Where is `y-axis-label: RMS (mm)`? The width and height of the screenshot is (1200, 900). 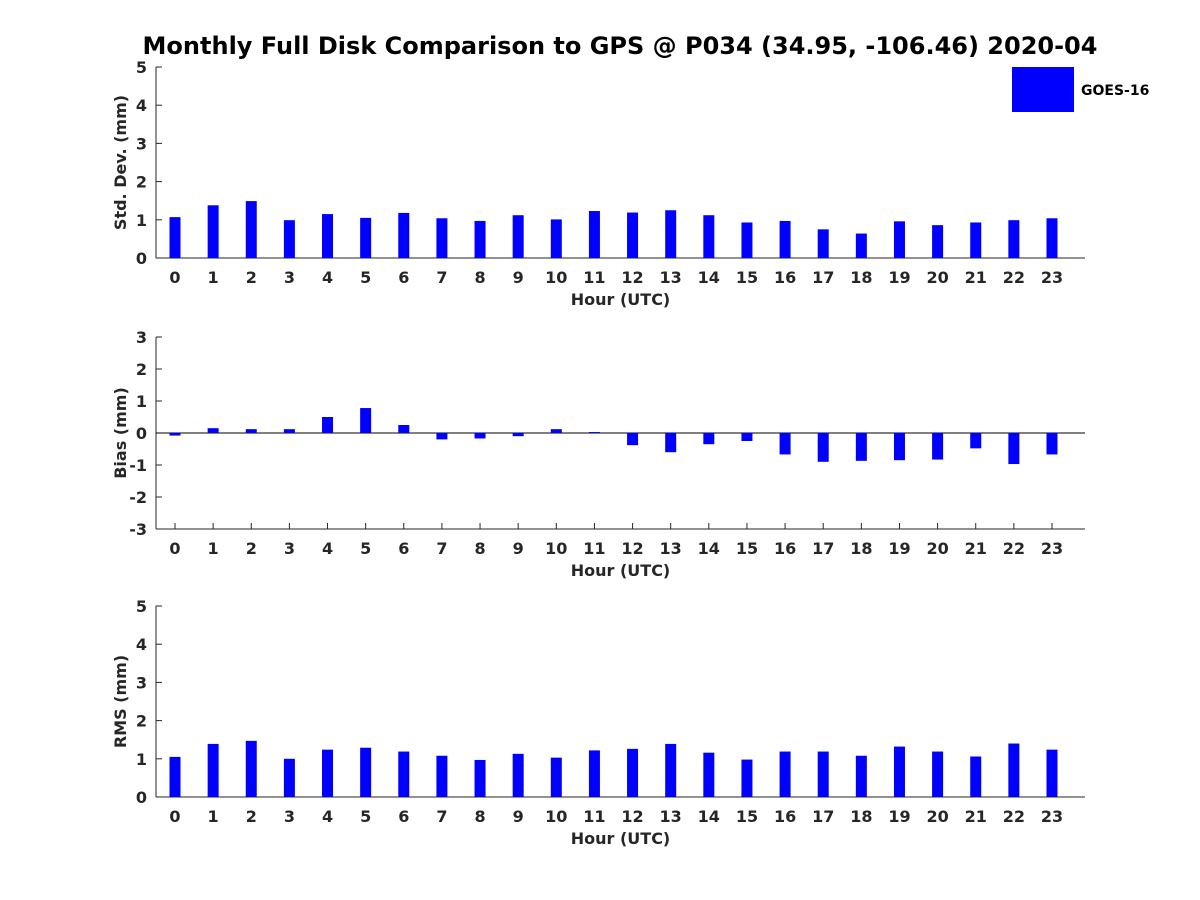 y-axis-label: RMS (mm) is located at coordinates (120, 701).